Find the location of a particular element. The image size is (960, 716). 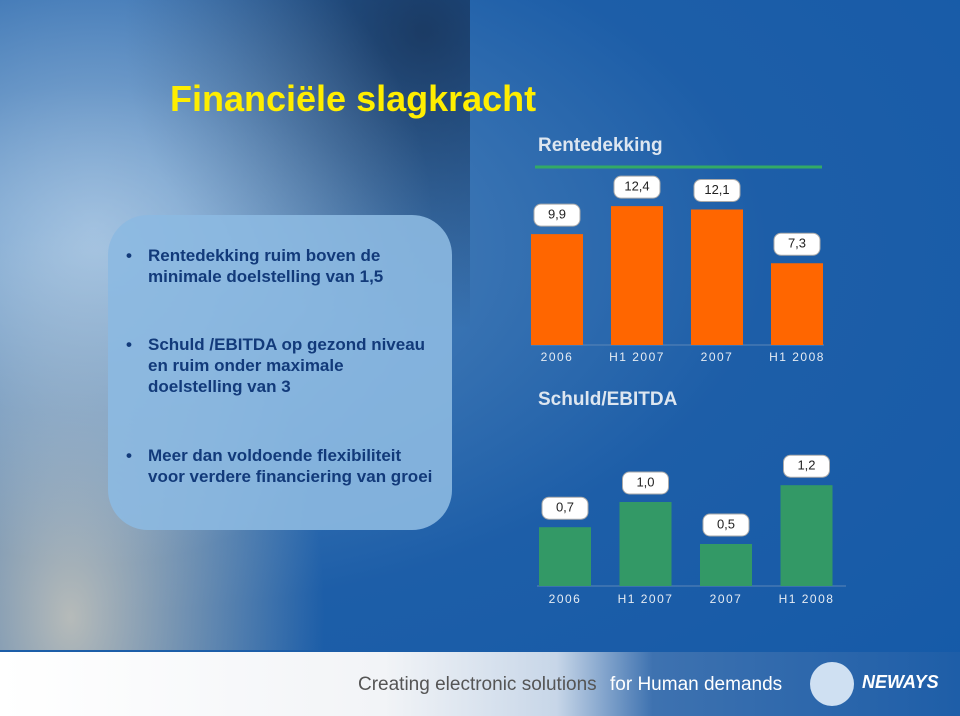

tagline: Creating electronic solutions is located at coordinates (477, 684).